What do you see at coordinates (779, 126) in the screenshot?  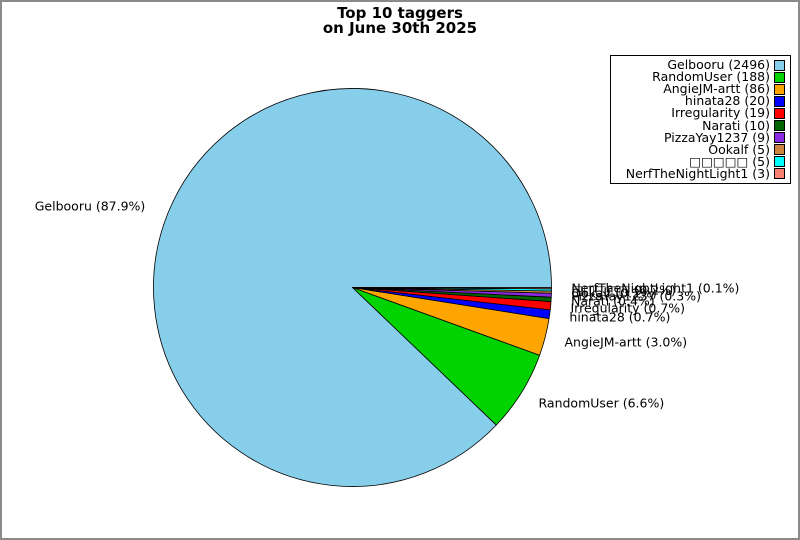 I see `legend-swatch-narati` at bounding box center [779, 126].